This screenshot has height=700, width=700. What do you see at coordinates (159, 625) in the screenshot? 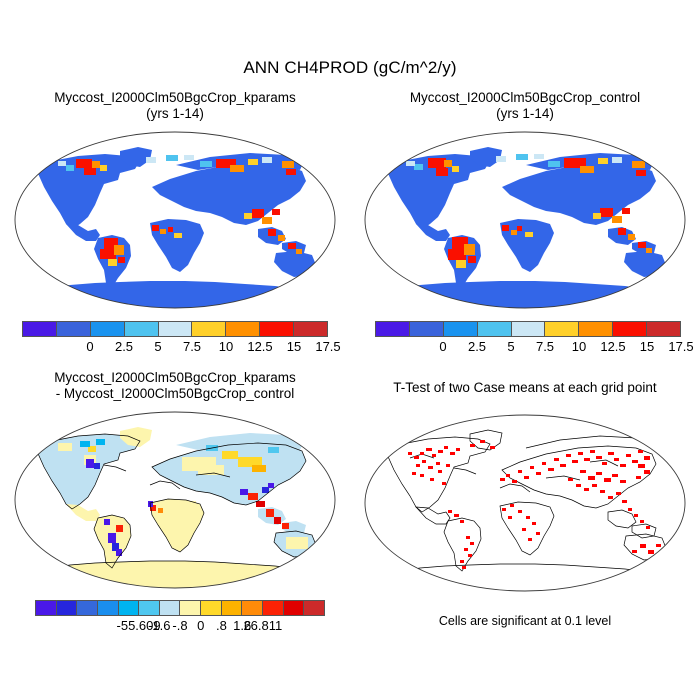
I see `colorbar-tick-label: -1.6` at bounding box center [159, 625].